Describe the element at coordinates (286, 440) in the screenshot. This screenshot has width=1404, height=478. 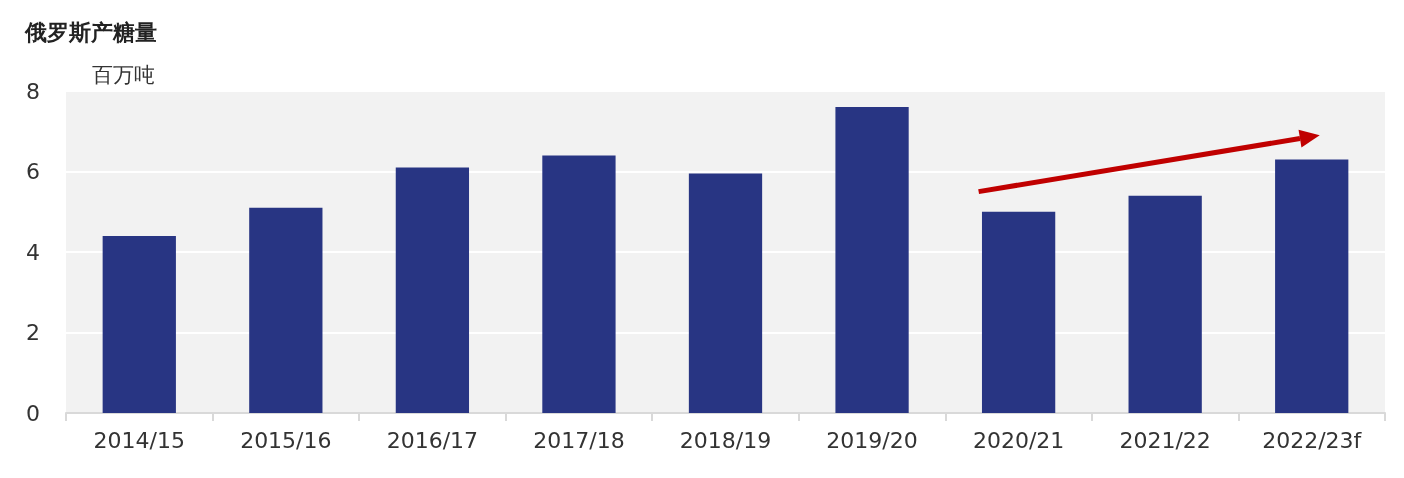
I see `x-tick-label: 2015/16` at that location.